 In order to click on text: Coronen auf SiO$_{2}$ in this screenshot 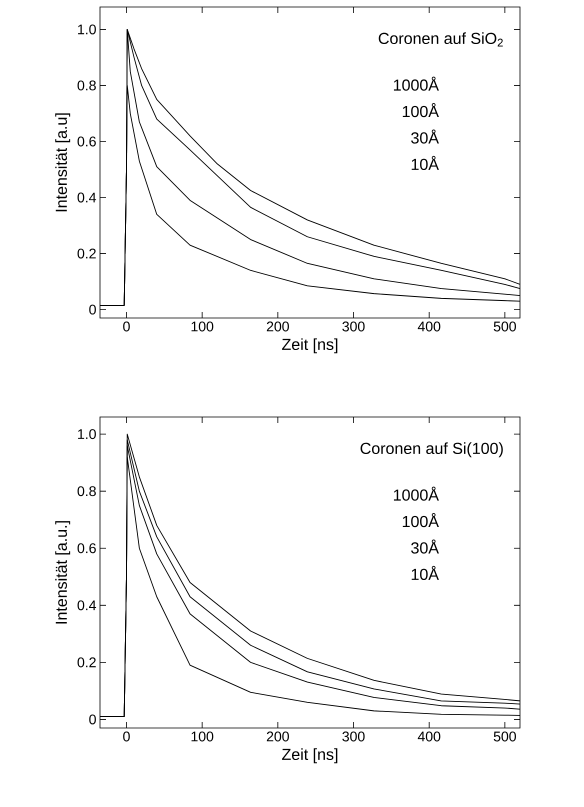, I will do `click(440, 39)`.